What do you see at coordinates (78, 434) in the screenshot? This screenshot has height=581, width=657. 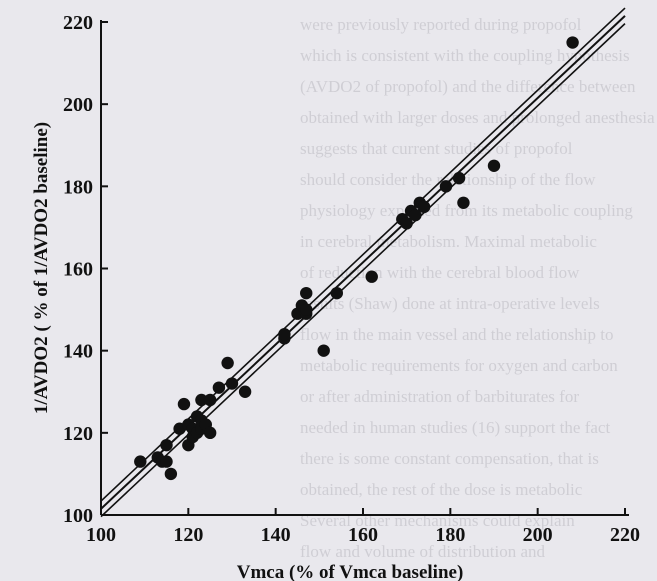 I see `y-tick-label: 120` at bounding box center [78, 434].